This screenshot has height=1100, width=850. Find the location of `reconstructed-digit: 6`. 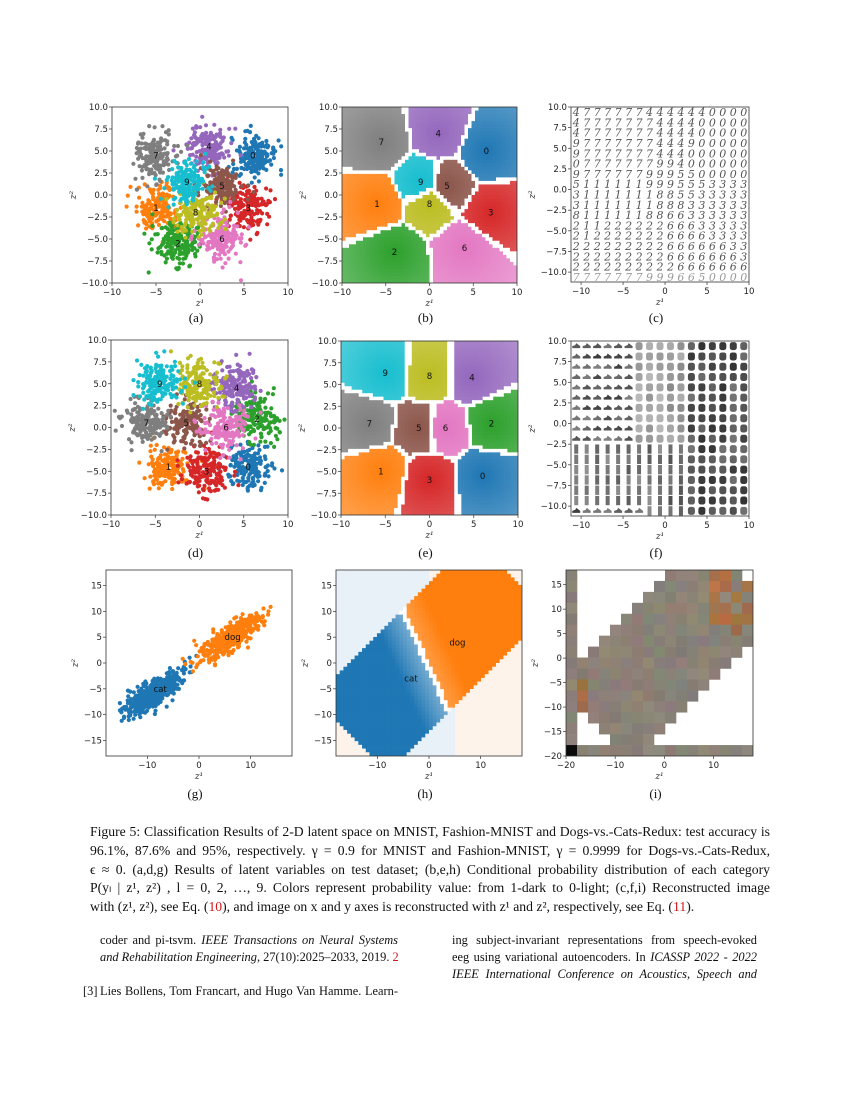

reconstructed-digit: 6 is located at coordinates (733, 256).